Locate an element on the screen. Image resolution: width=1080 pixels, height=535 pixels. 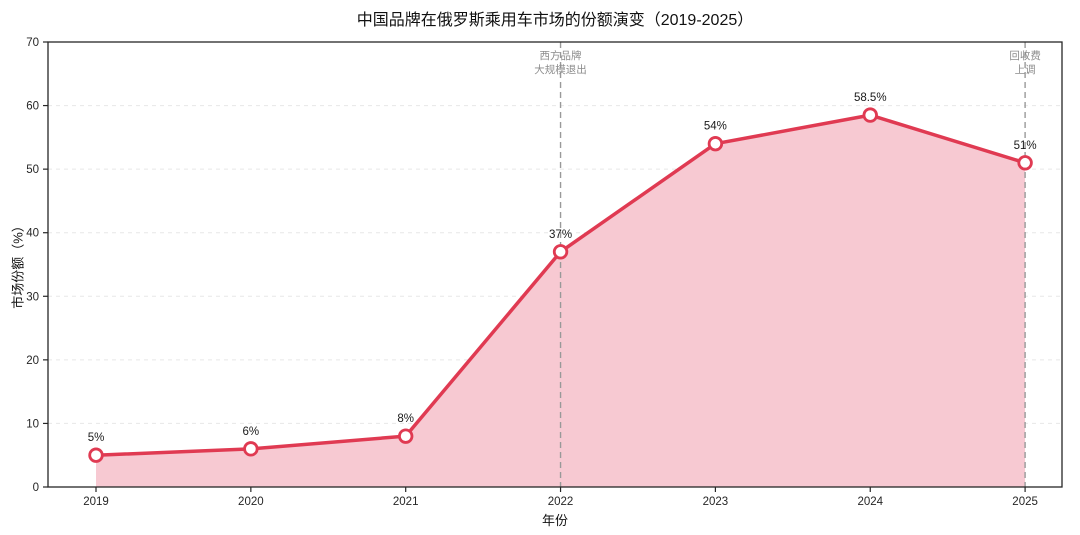
x-tick-label: 2021 is located at coordinates (406, 502).